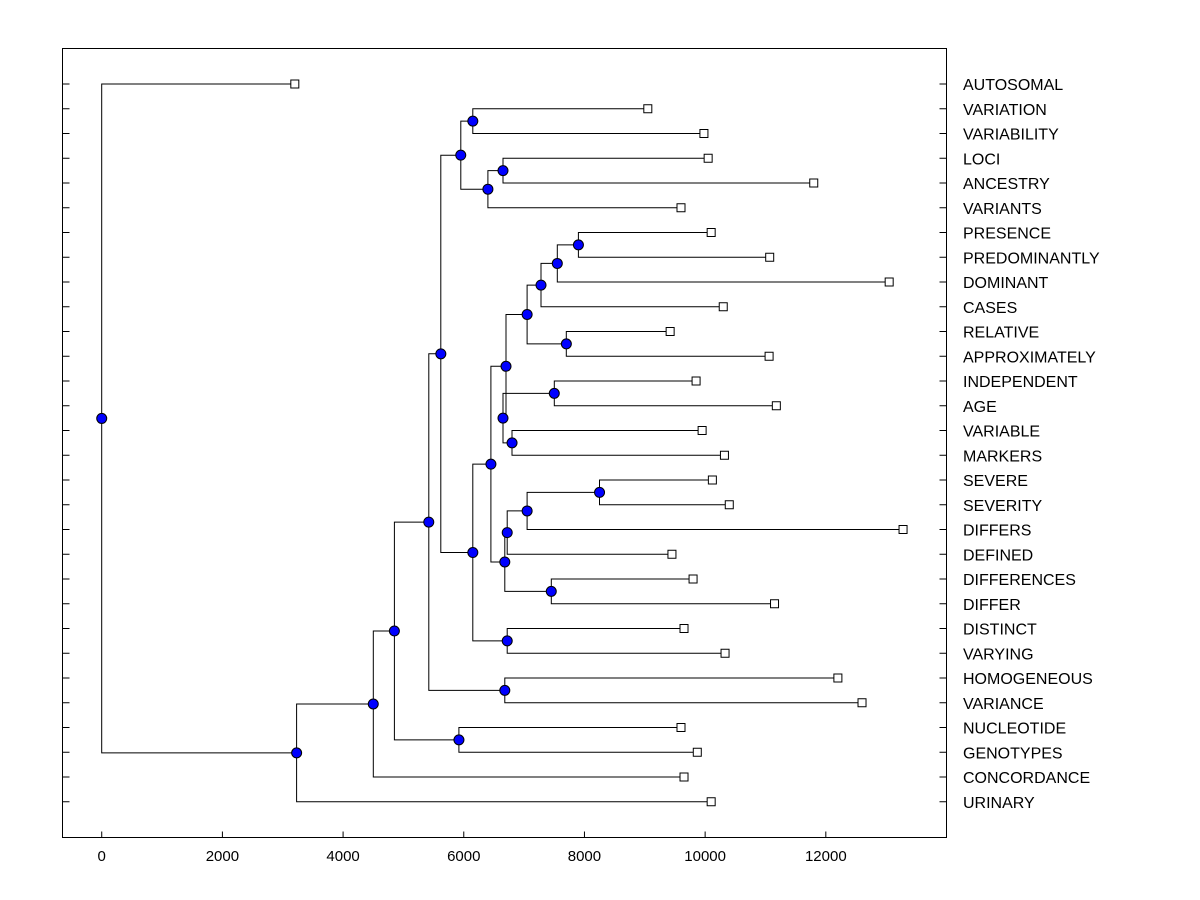 The image size is (1200, 900). Describe the element at coordinates (512, 443) in the screenshot. I see `merge-node-m11` at that location.